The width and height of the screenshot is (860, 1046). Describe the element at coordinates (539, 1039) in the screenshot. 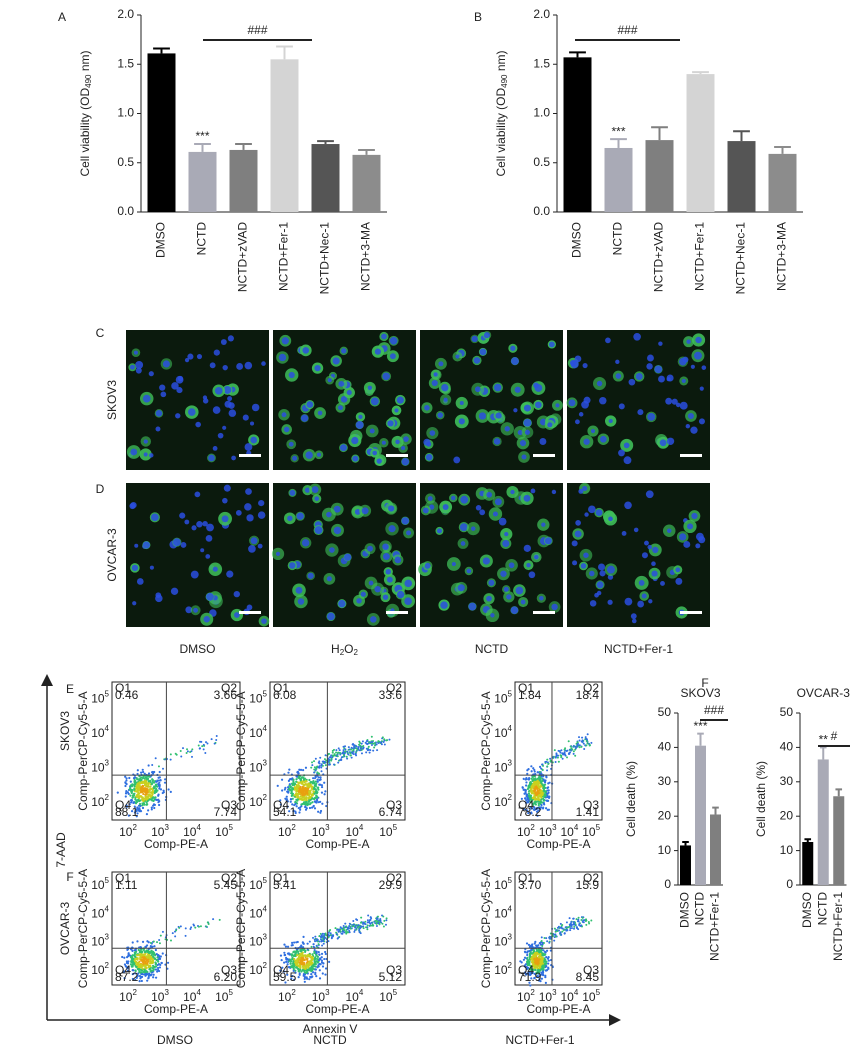

I see `column-label: NCTD+Fer-1` at that location.